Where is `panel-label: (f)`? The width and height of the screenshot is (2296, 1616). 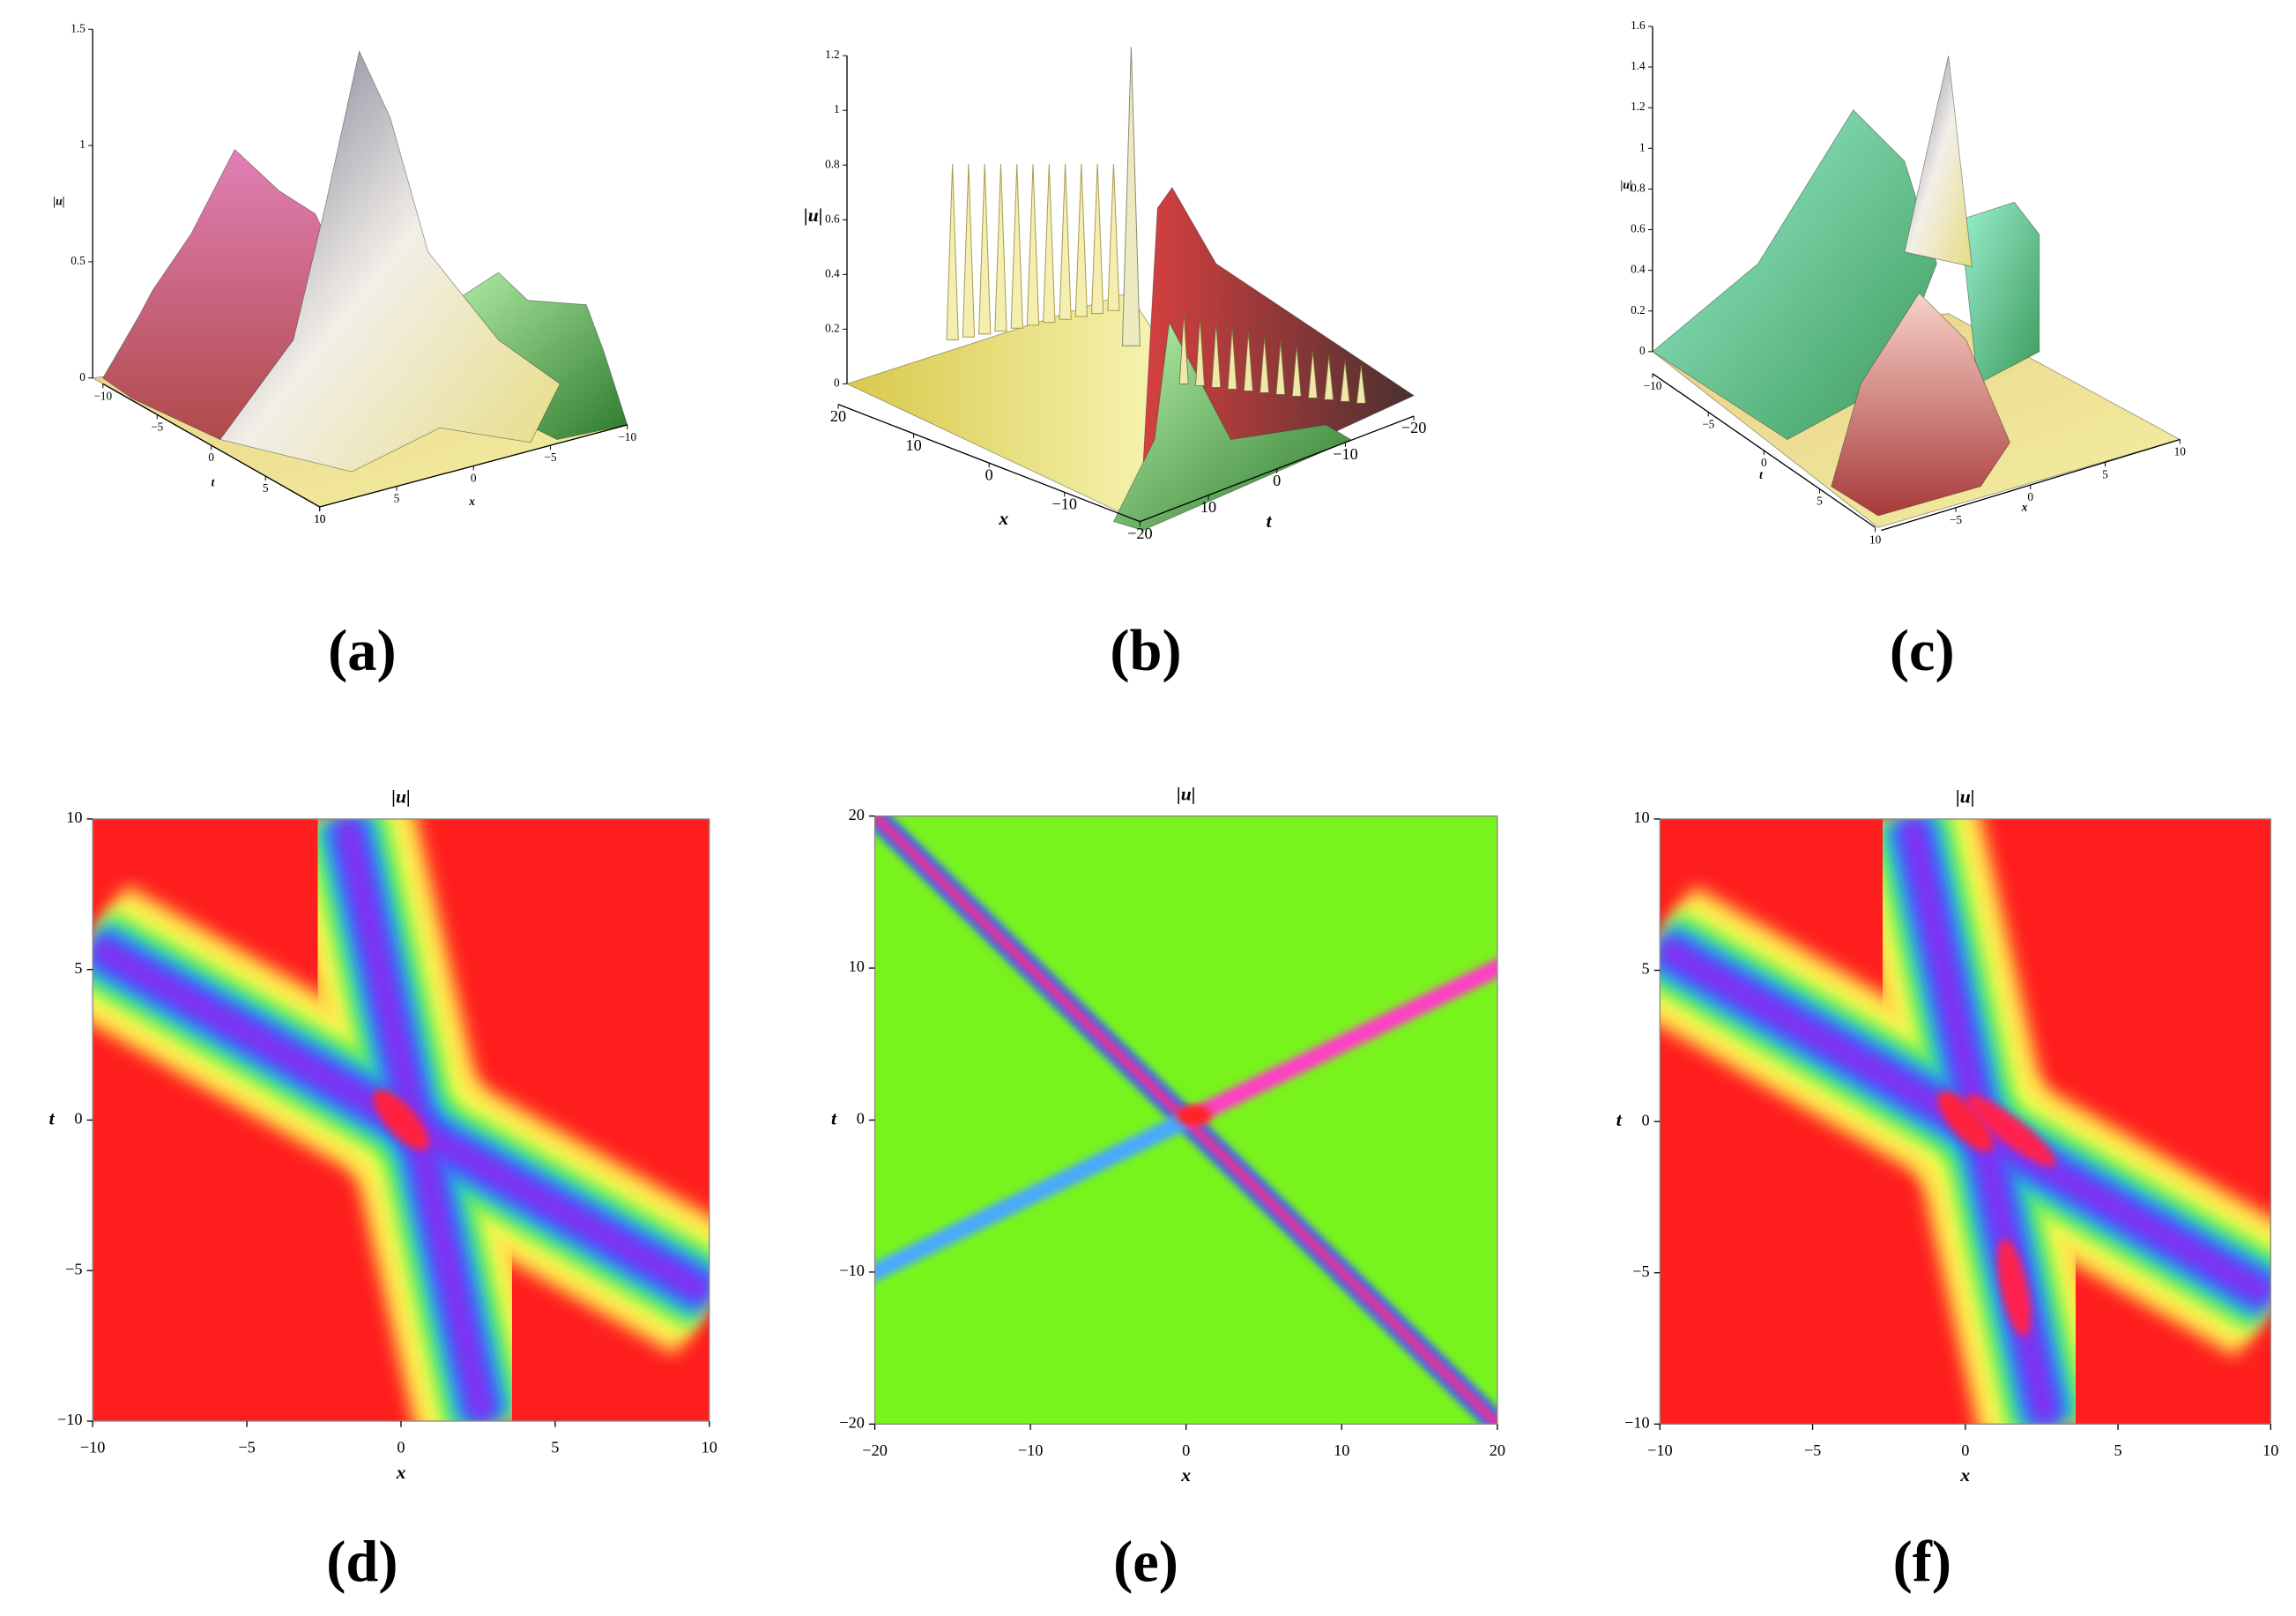 panel-label: (f) is located at coordinates (1922, 1562).